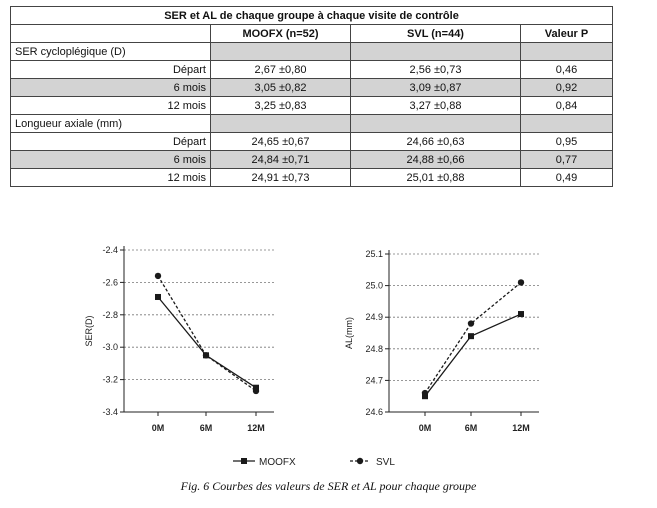 This screenshot has height=508, width=657. I want to click on header-svl: SVL (n=44), so click(435, 33).